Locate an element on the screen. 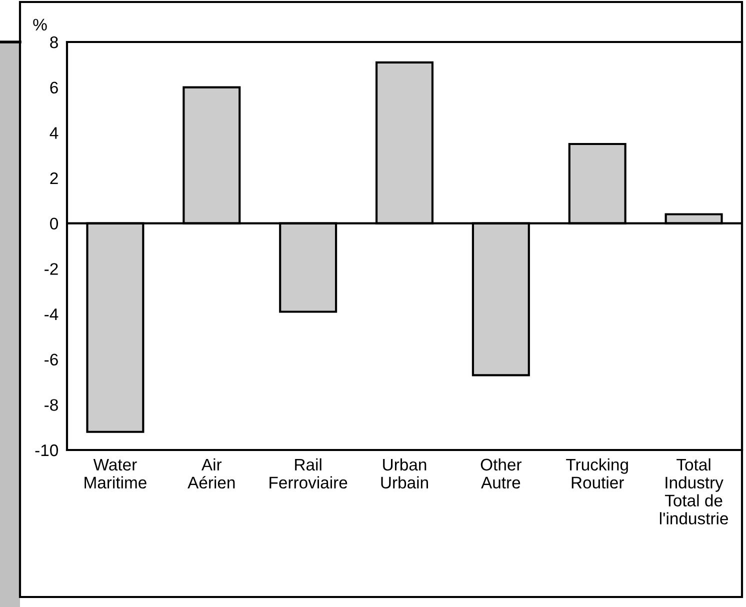  y-tick-label: 2 is located at coordinates (54, 178).